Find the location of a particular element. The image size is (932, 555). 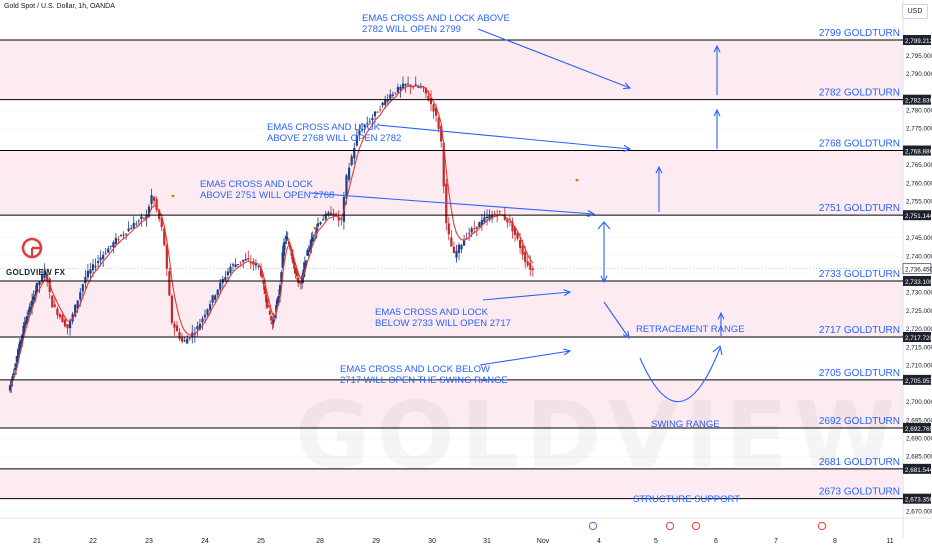

price-tag: 2,799.212 is located at coordinates (918, 41).